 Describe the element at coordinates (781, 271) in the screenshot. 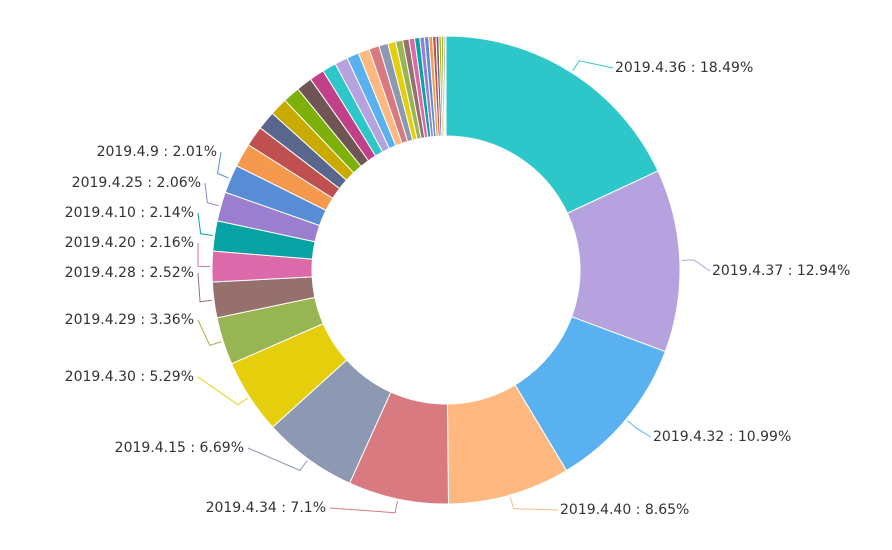

I see `slice-label: 2019.4.37 : 12.94%` at that location.